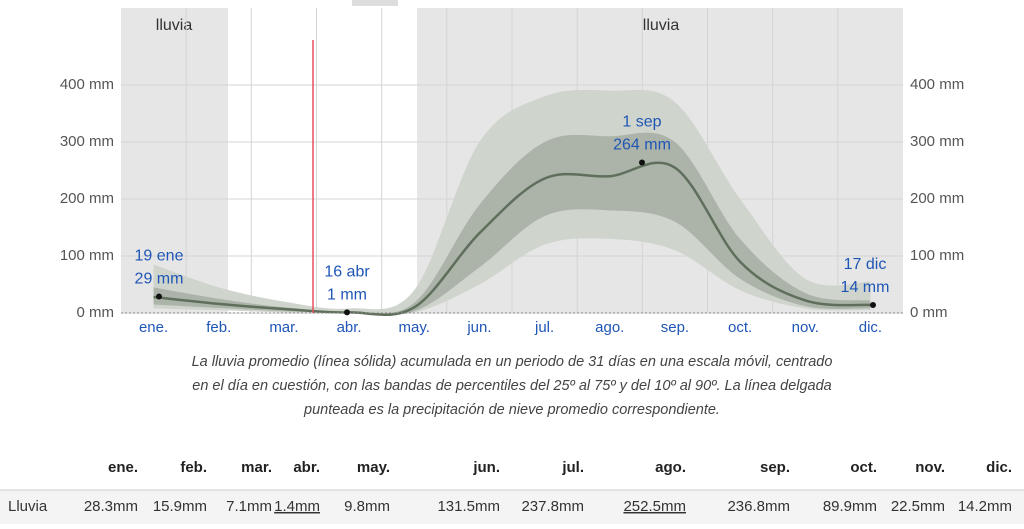 This screenshot has width=1024, height=529. What do you see at coordinates (28, 506) in the screenshot?
I see `row-label: Lluvia` at bounding box center [28, 506].